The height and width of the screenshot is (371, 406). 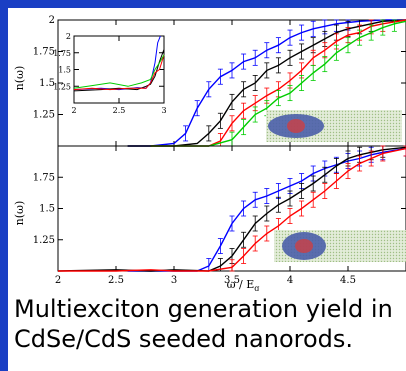 What do you see at coordinates (184, 339) in the screenshot?
I see `caption-line-2: CdSe/CdS seeded nanorods.` at bounding box center [184, 339].